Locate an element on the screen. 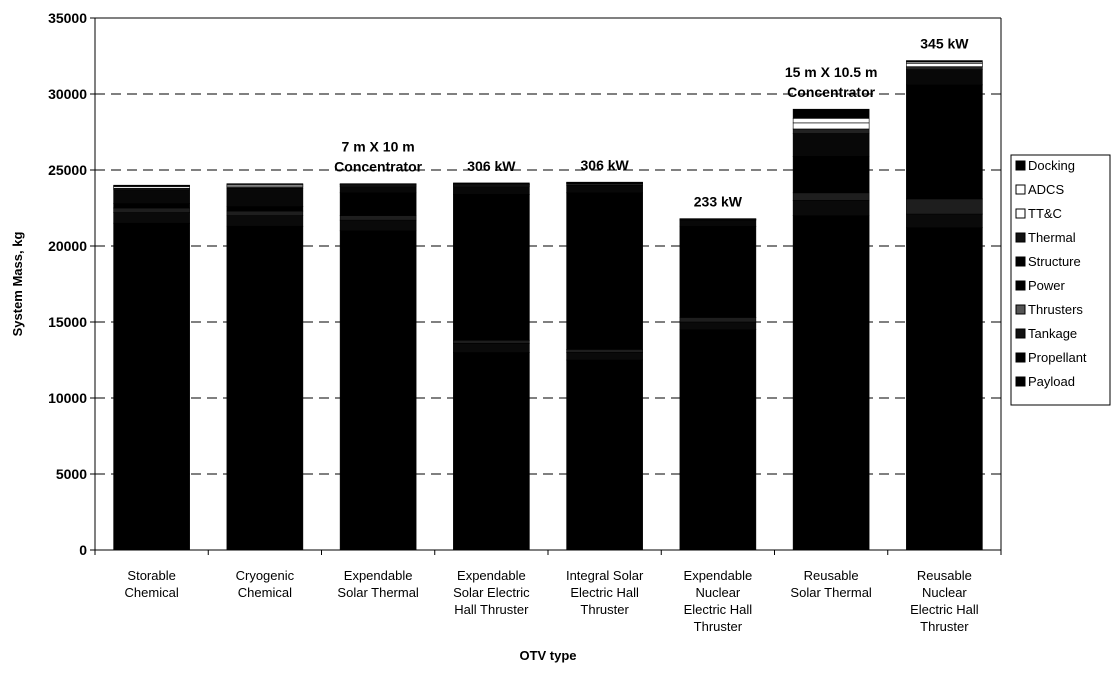  y-axis-title: System Mass, kg is located at coordinates (17, 284).